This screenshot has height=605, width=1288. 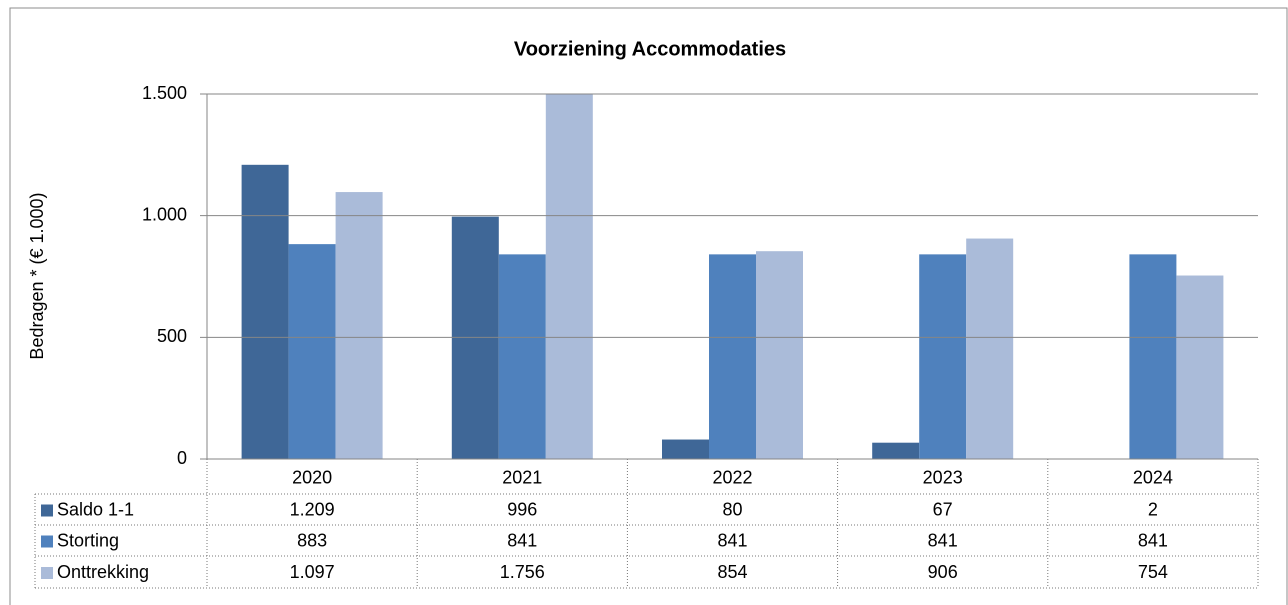 What do you see at coordinates (164, 214) in the screenshot?
I see `y-tick-label: 1.000` at bounding box center [164, 214].